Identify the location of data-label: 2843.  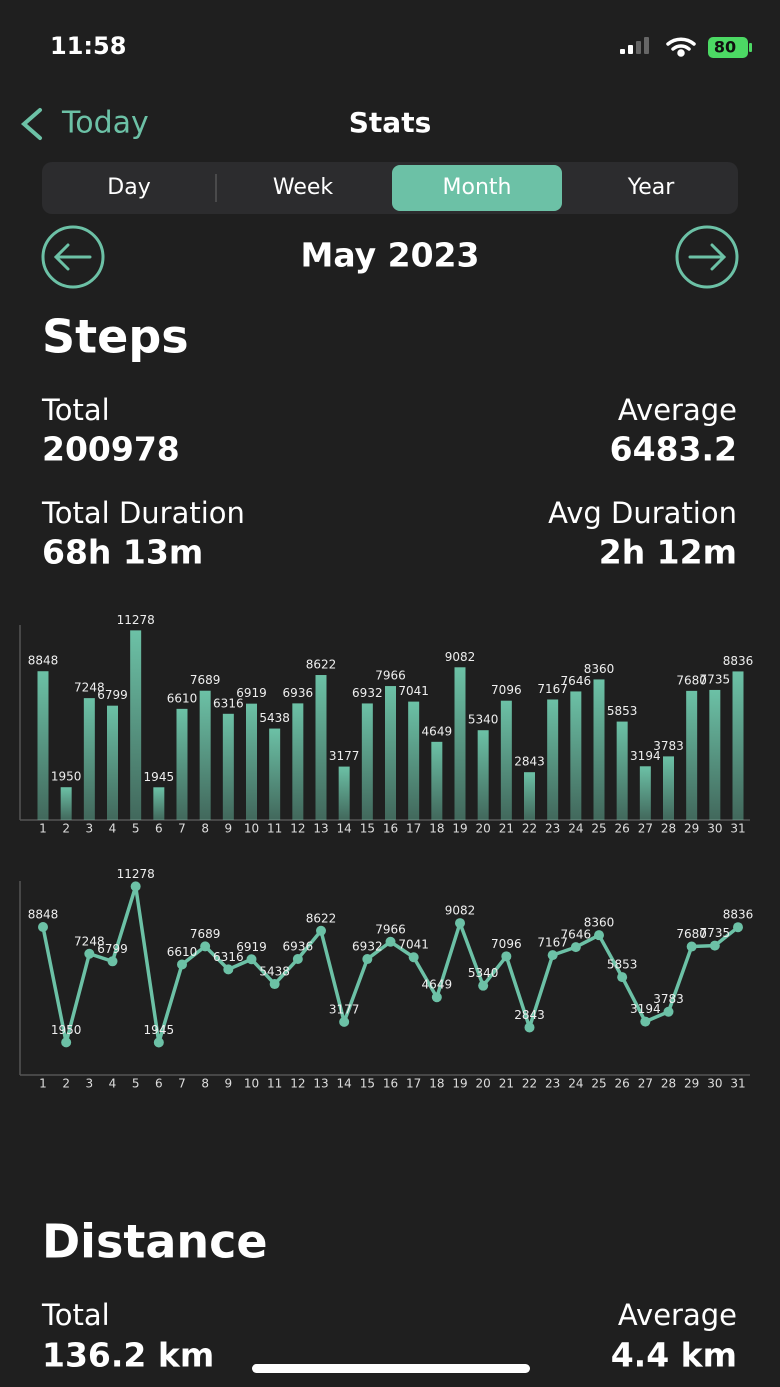
(529, 1015).